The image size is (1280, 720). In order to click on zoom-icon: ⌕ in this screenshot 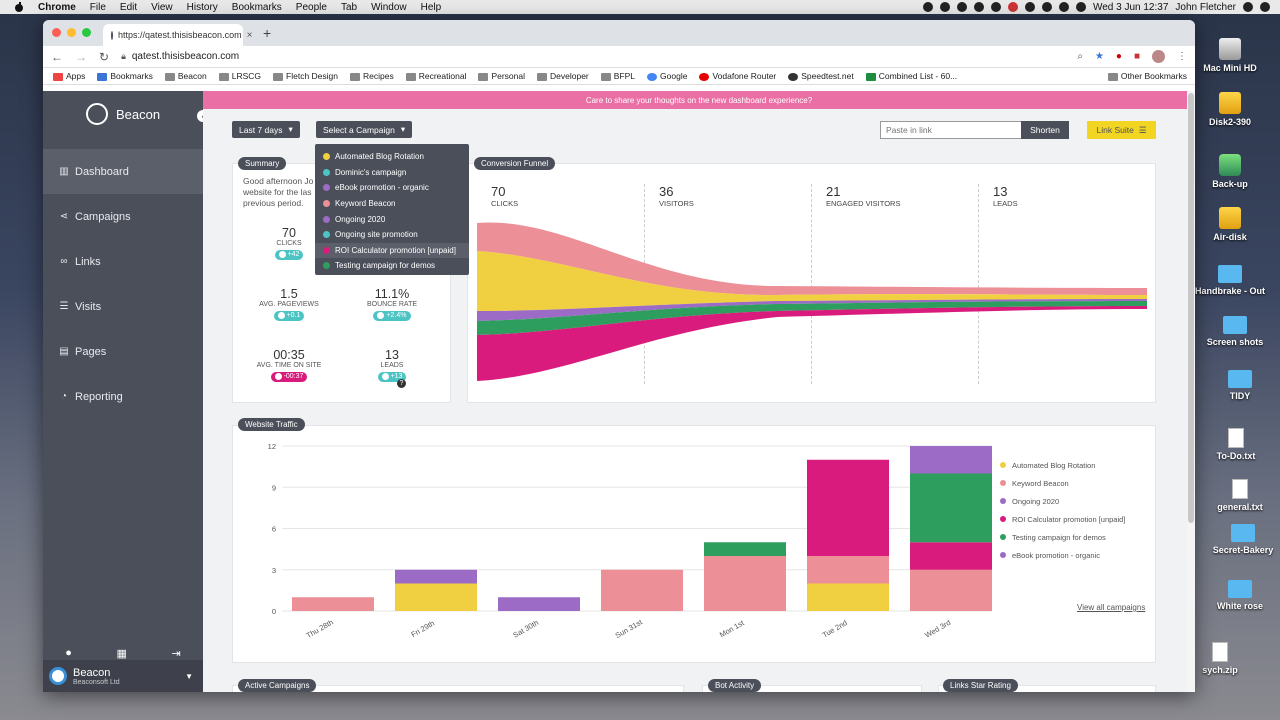, I will do `click(1080, 56)`.